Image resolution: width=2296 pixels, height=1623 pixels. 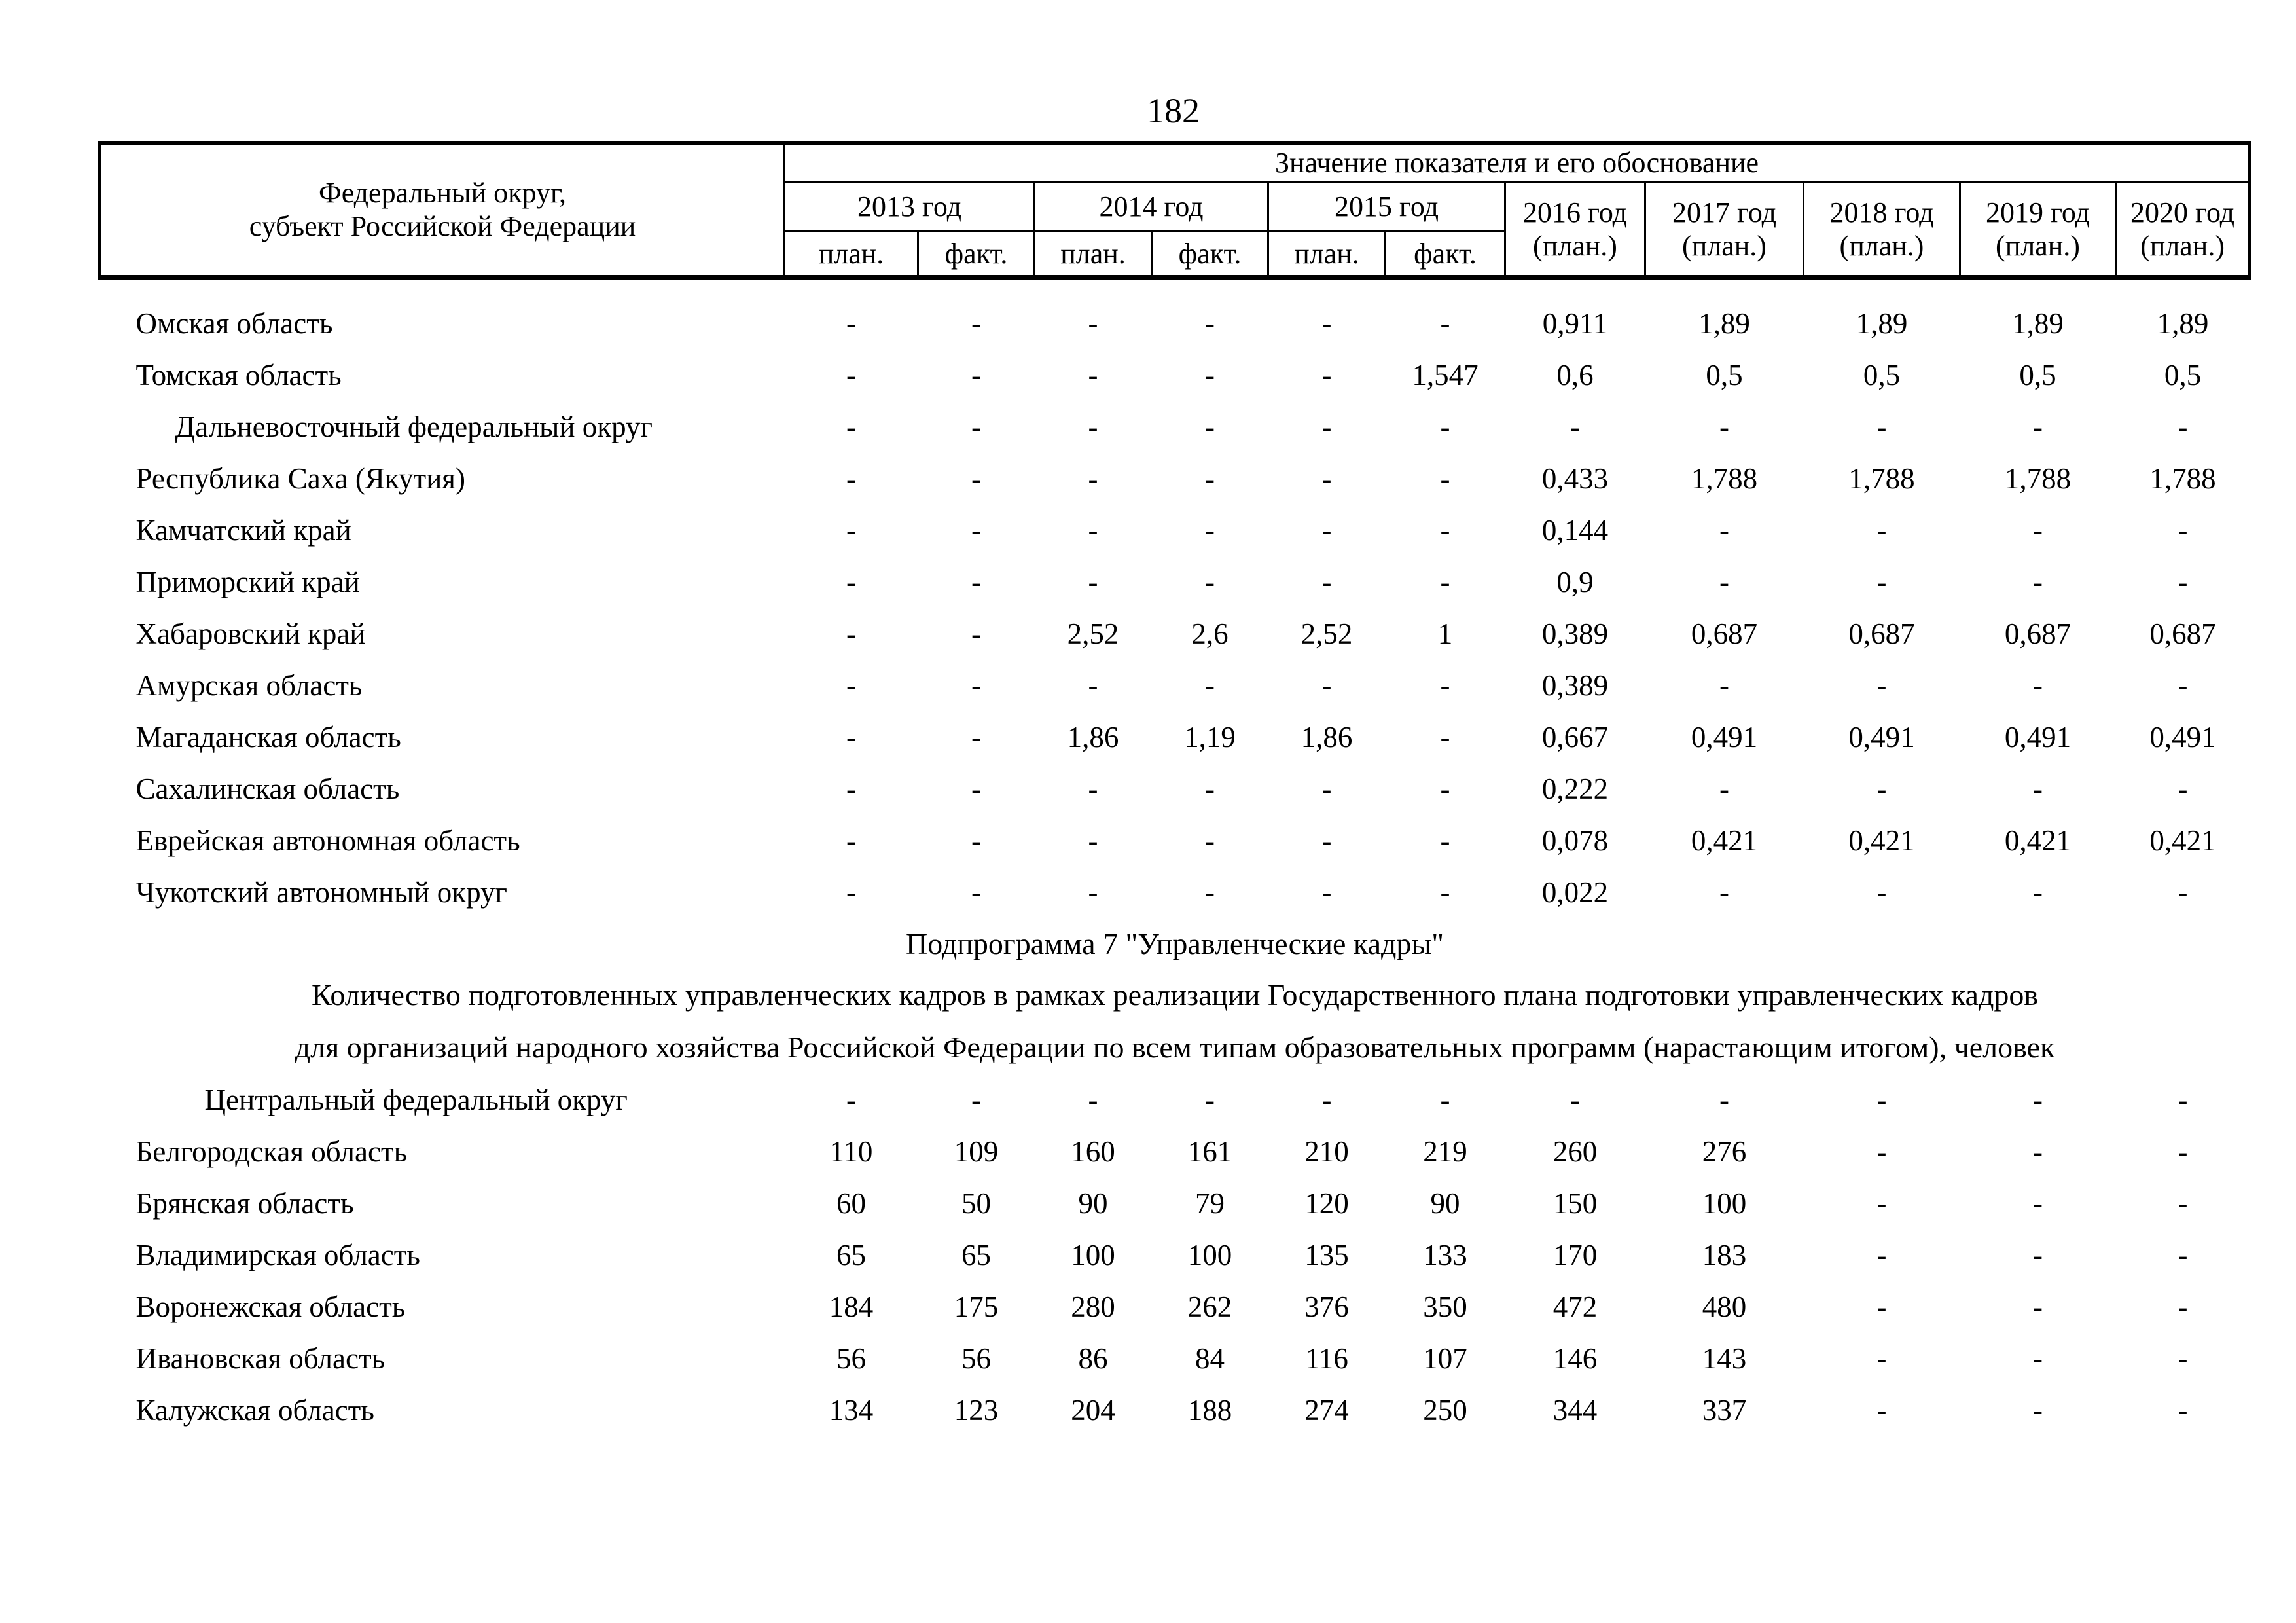 What do you see at coordinates (260, 1358) in the screenshot?
I see `region-label: Ивановская область` at bounding box center [260, 1358].